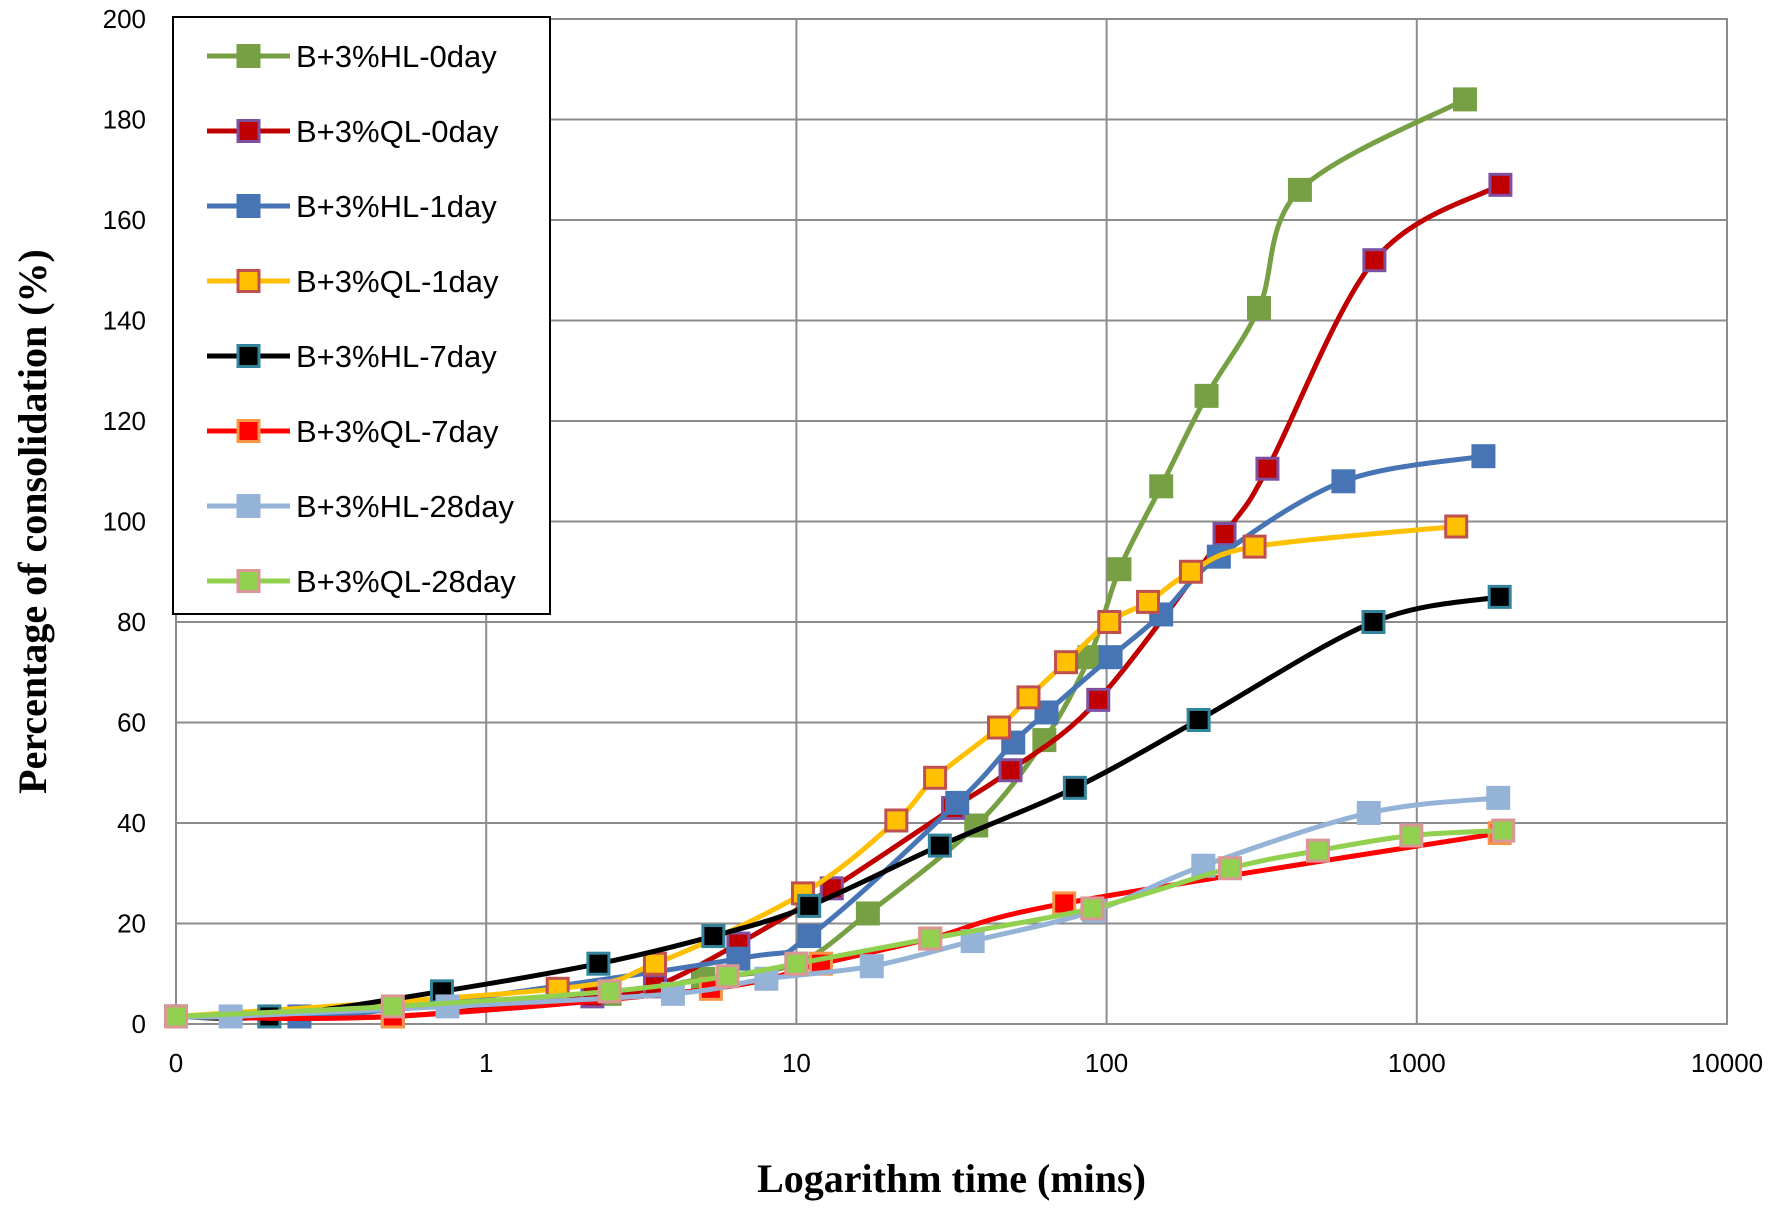  What do you see at coordinates (131, 622) in the screenshot?
I see `y-tick-label: 80` at bounding box center [131, 622].